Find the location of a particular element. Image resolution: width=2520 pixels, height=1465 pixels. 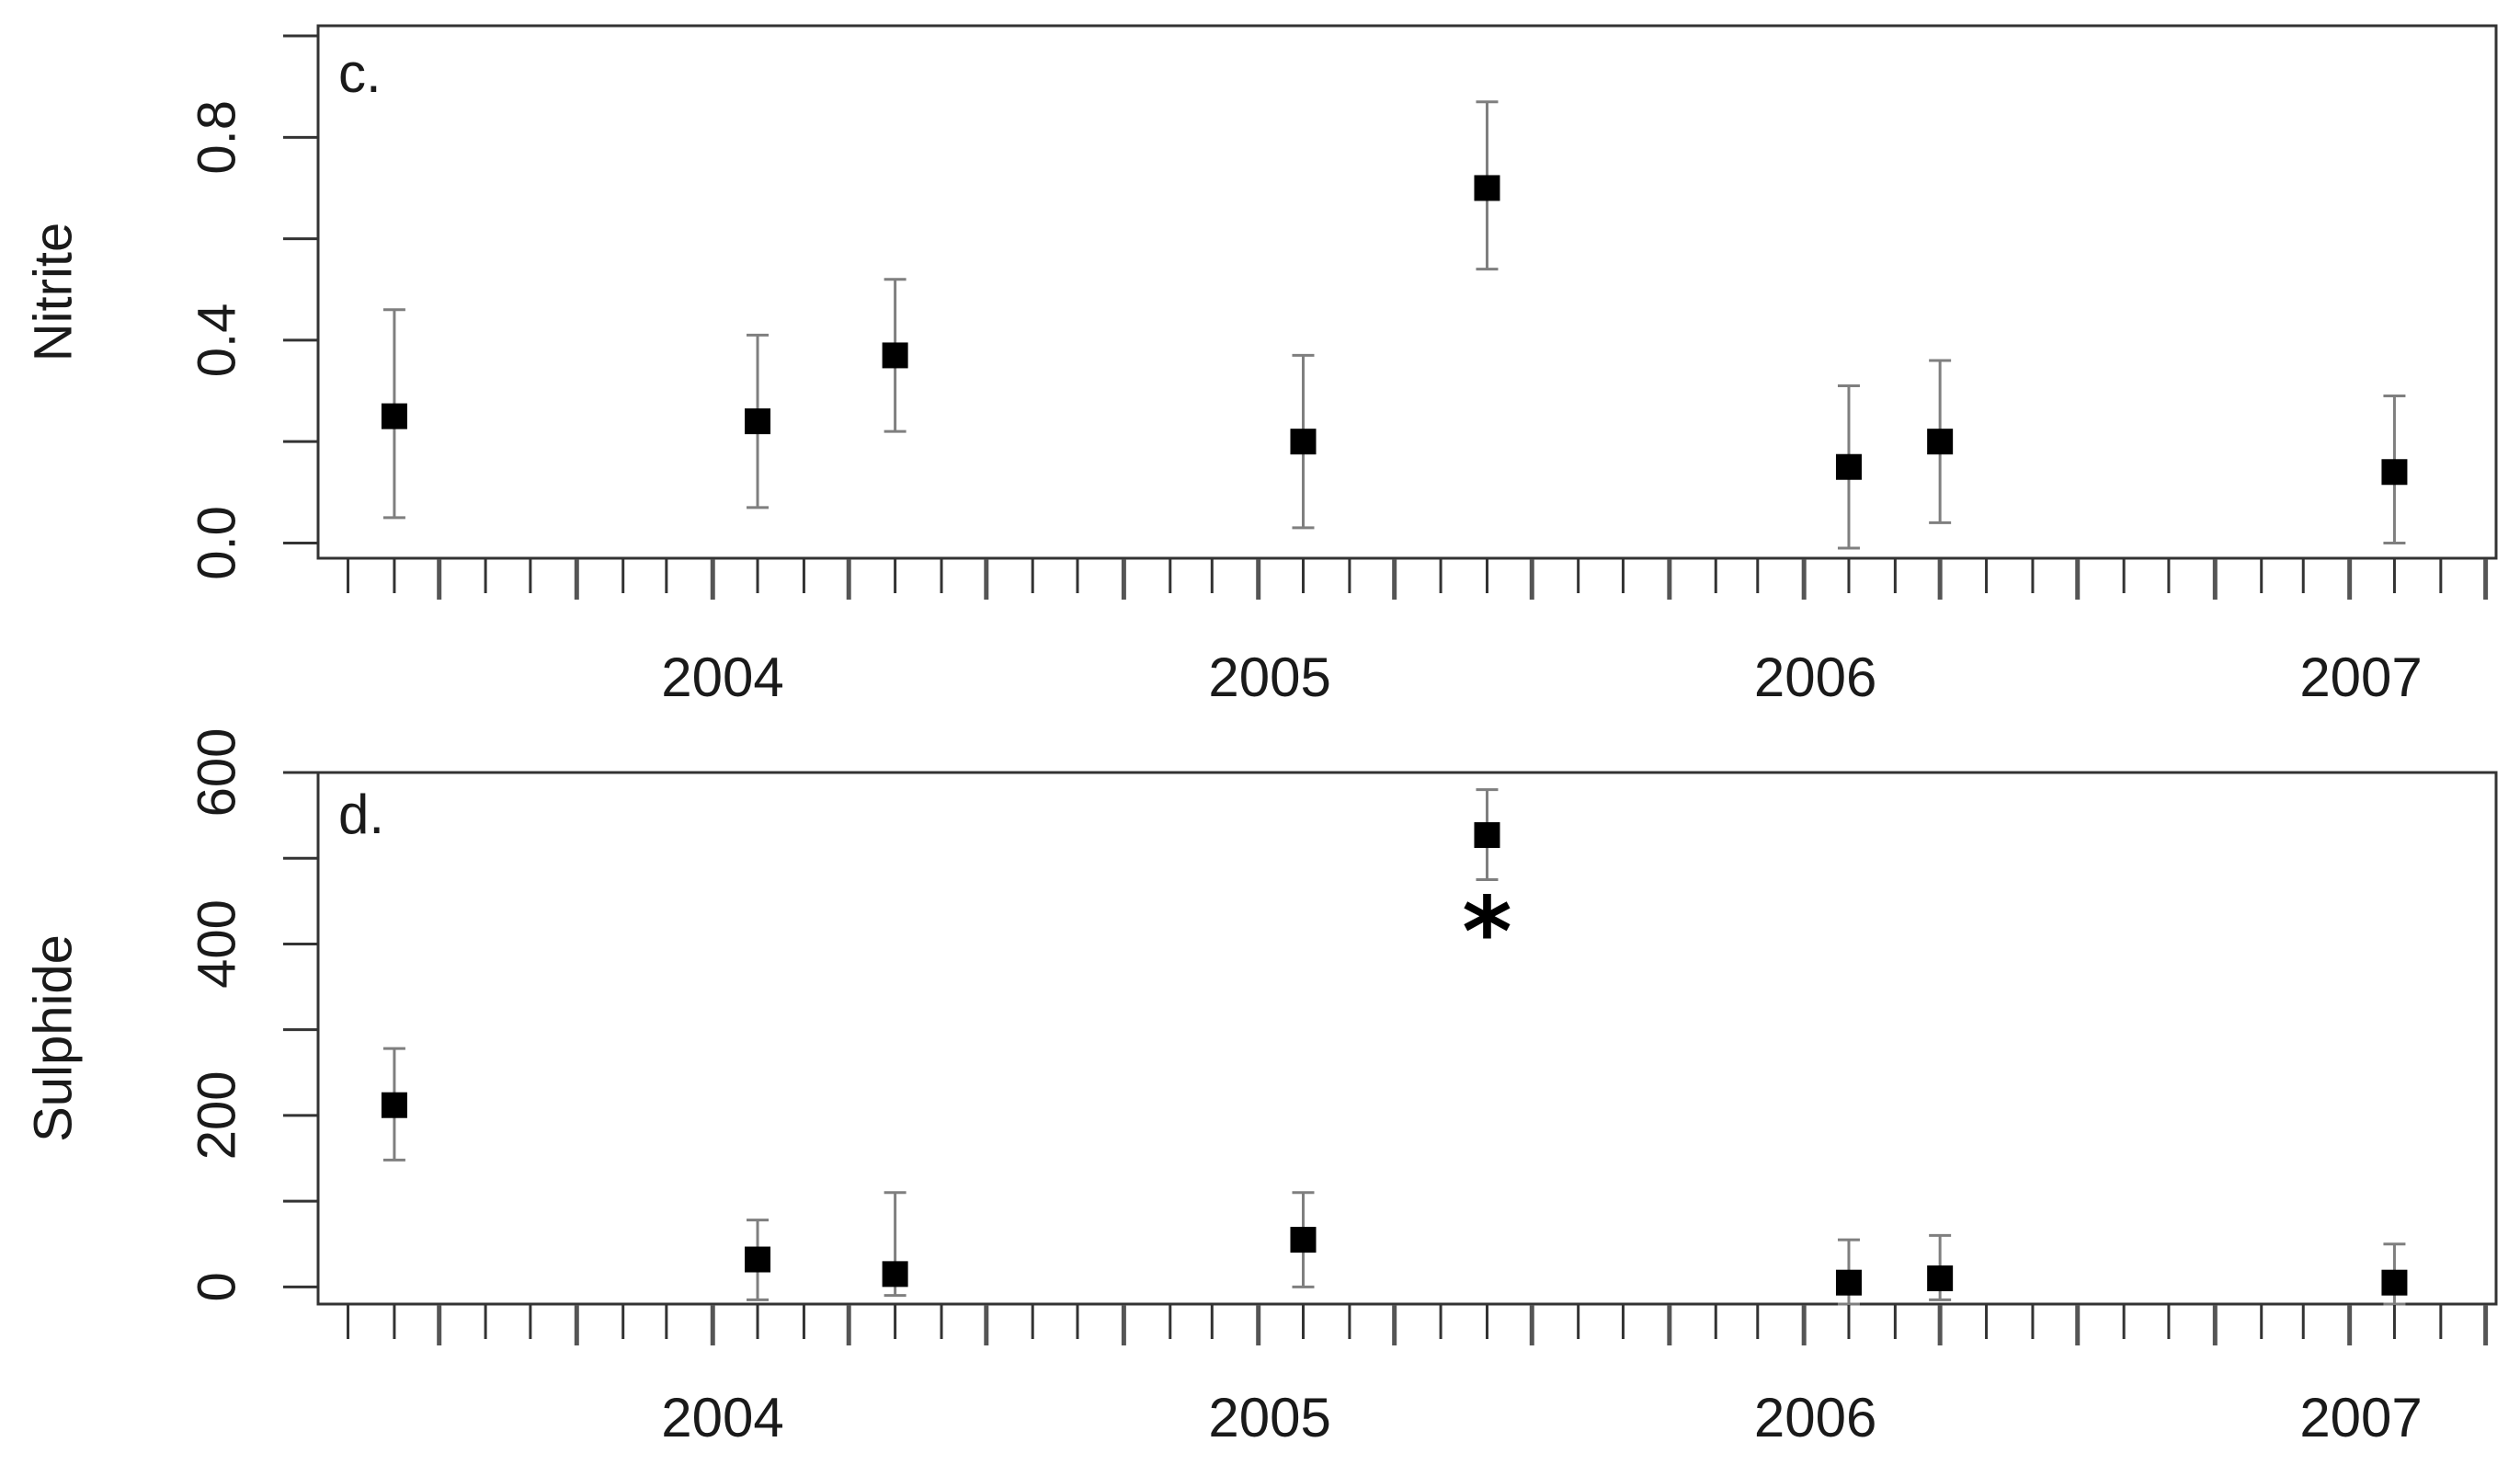

sulphide-y-tick-label: 0 is located at coordinates (216, 1287).